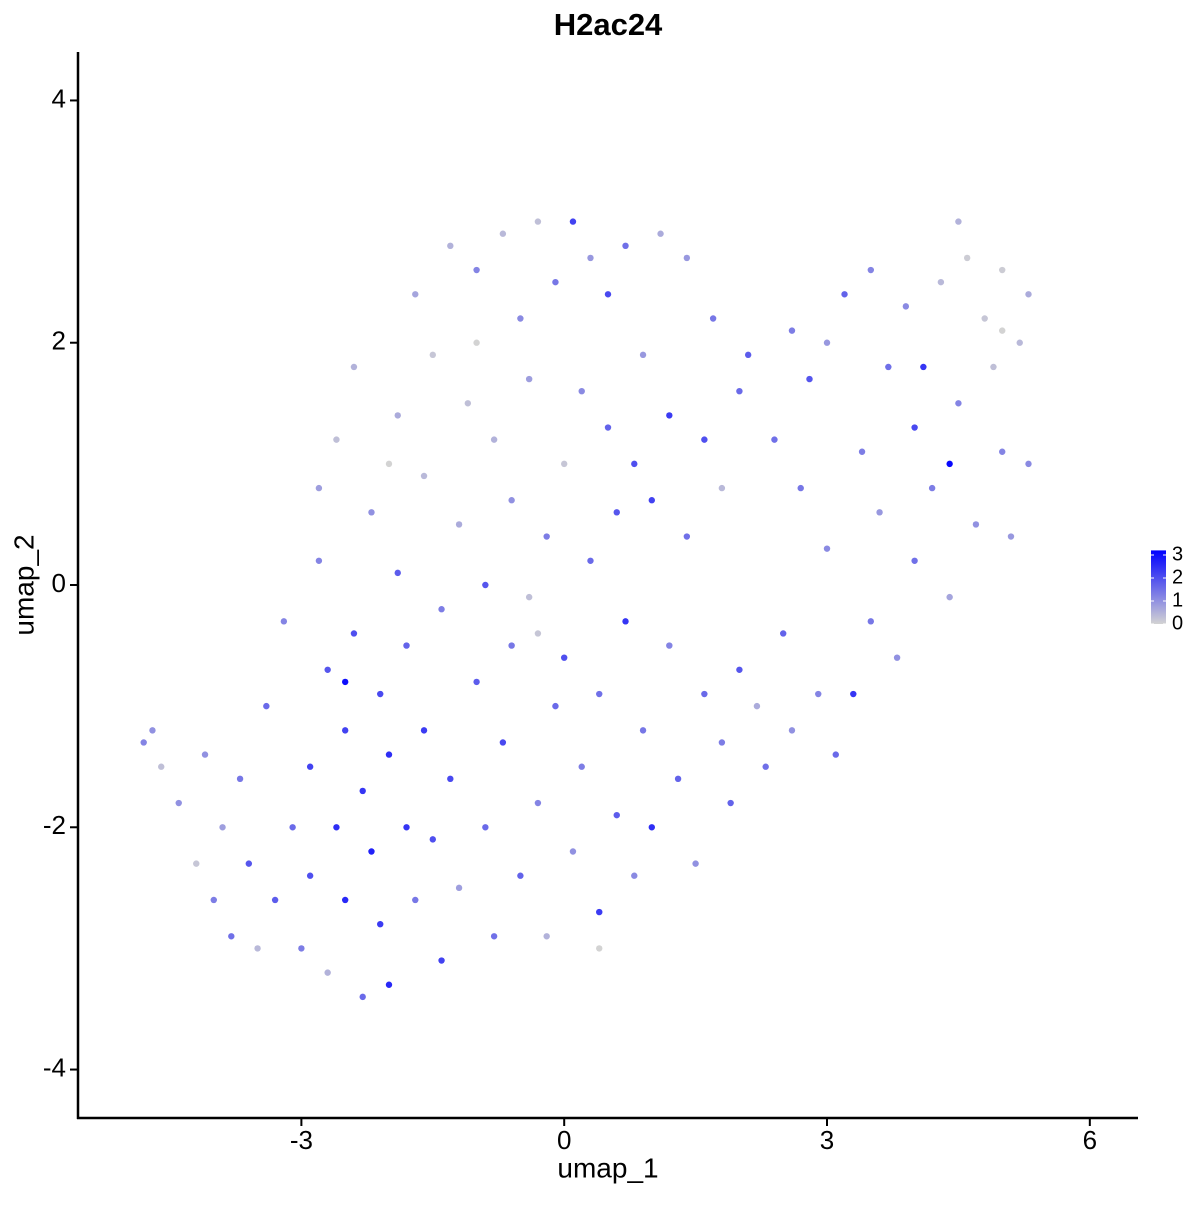 The height and width of the screenshot is (1205, 1200). I want to click on y-tick-label: 2, so click(59, 341).